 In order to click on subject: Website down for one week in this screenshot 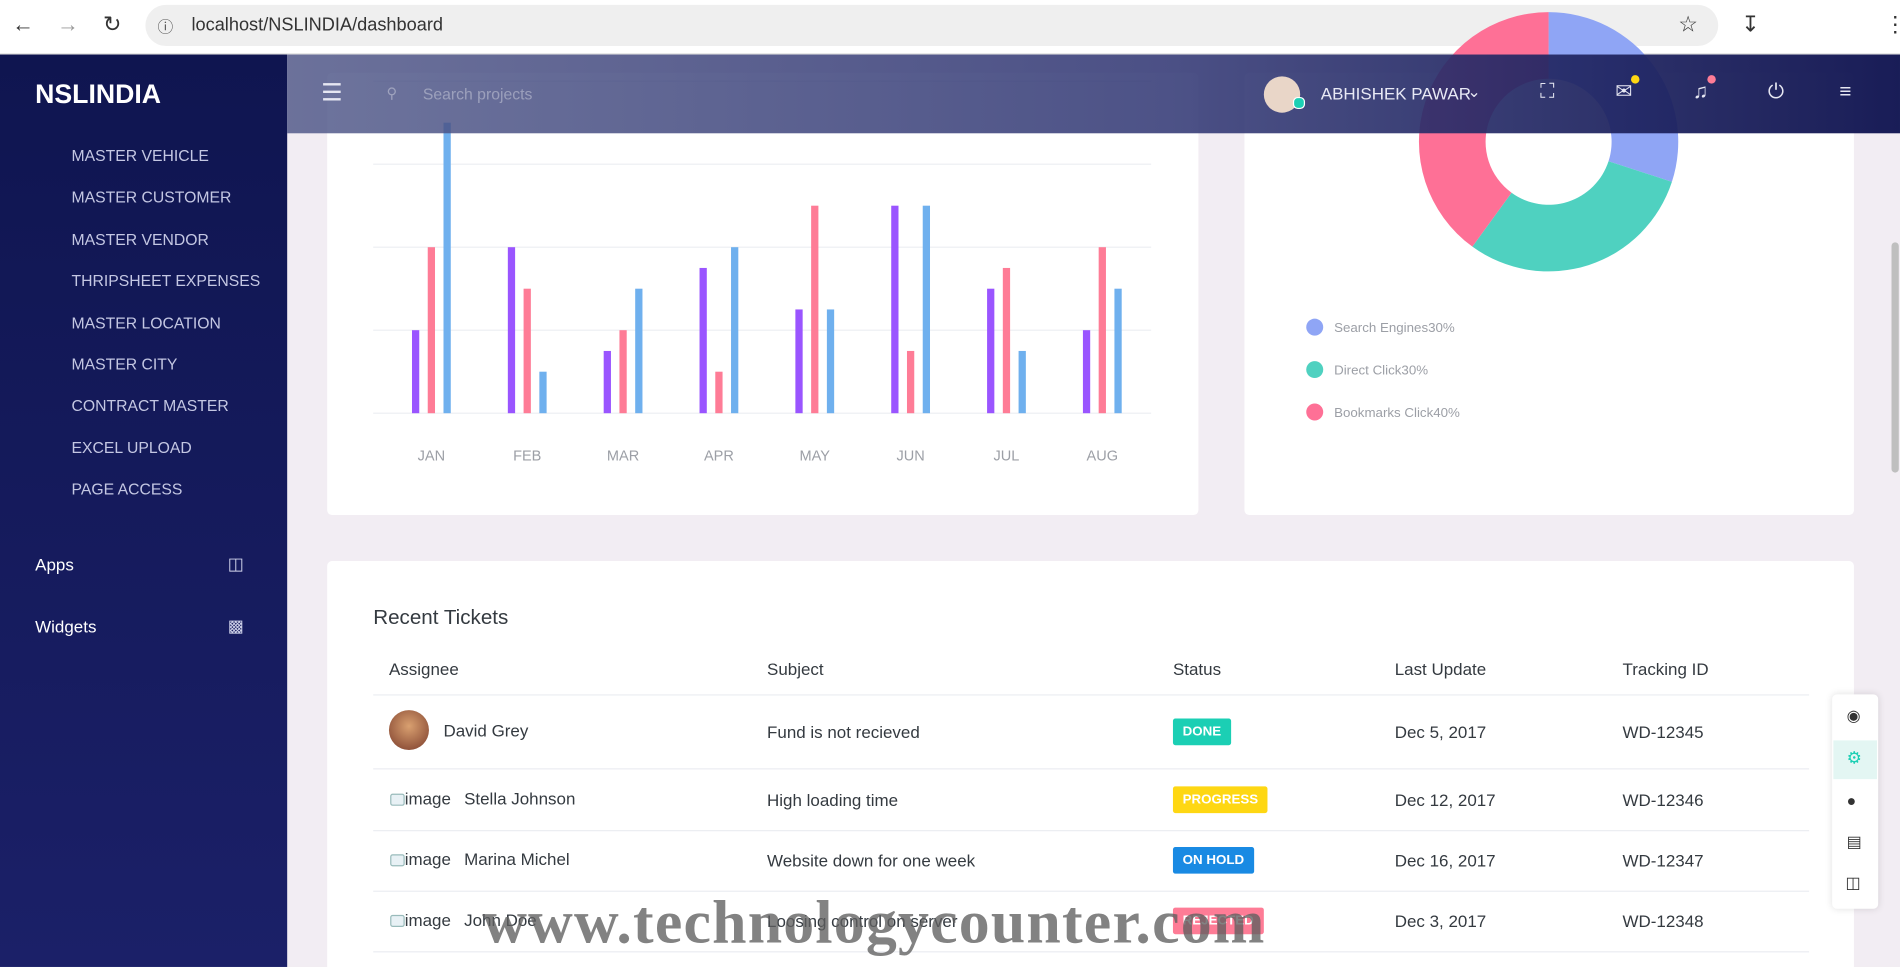, I will do `click(871, 860)`.